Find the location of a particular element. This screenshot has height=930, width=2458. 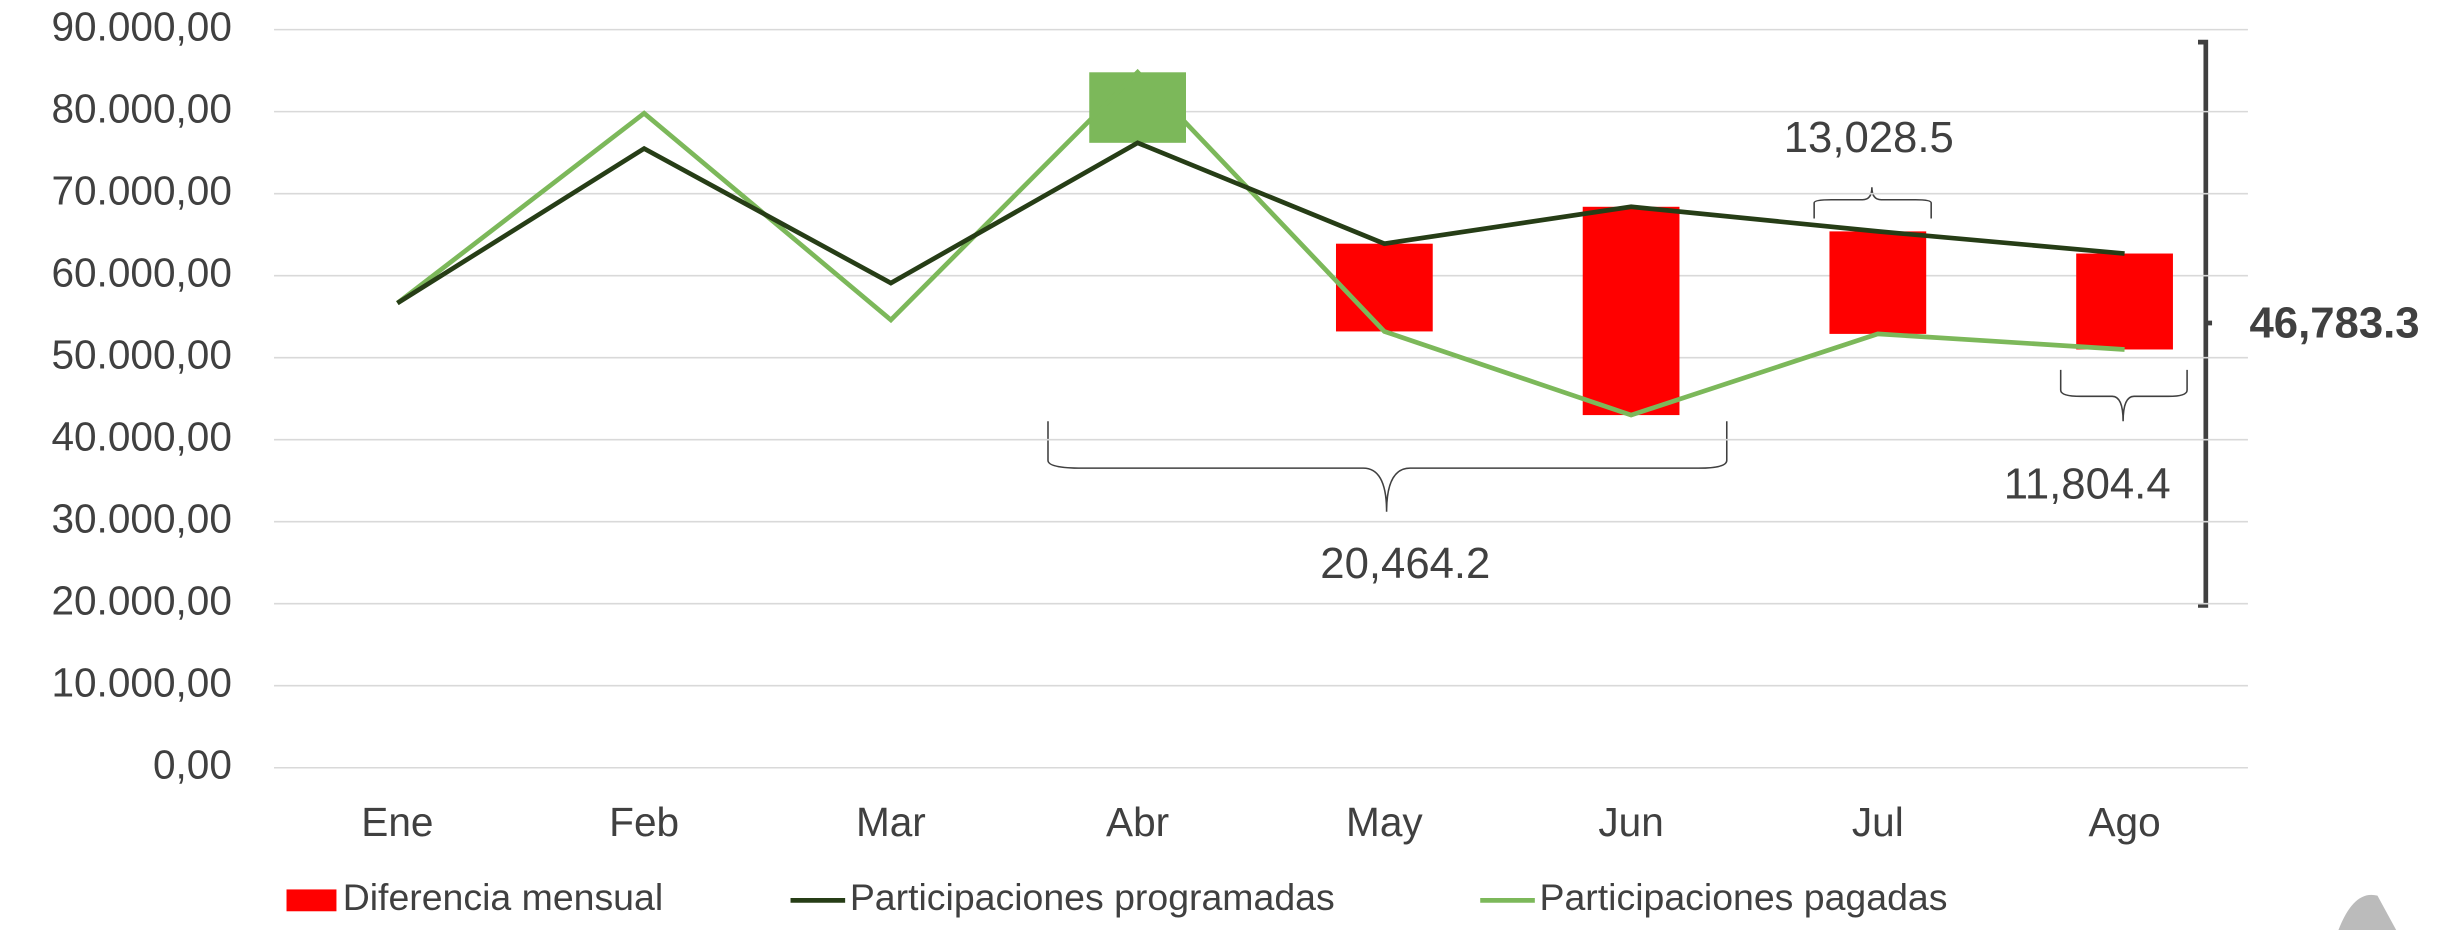

x-tick-label: Jun is located at coordinates (1630, 822).